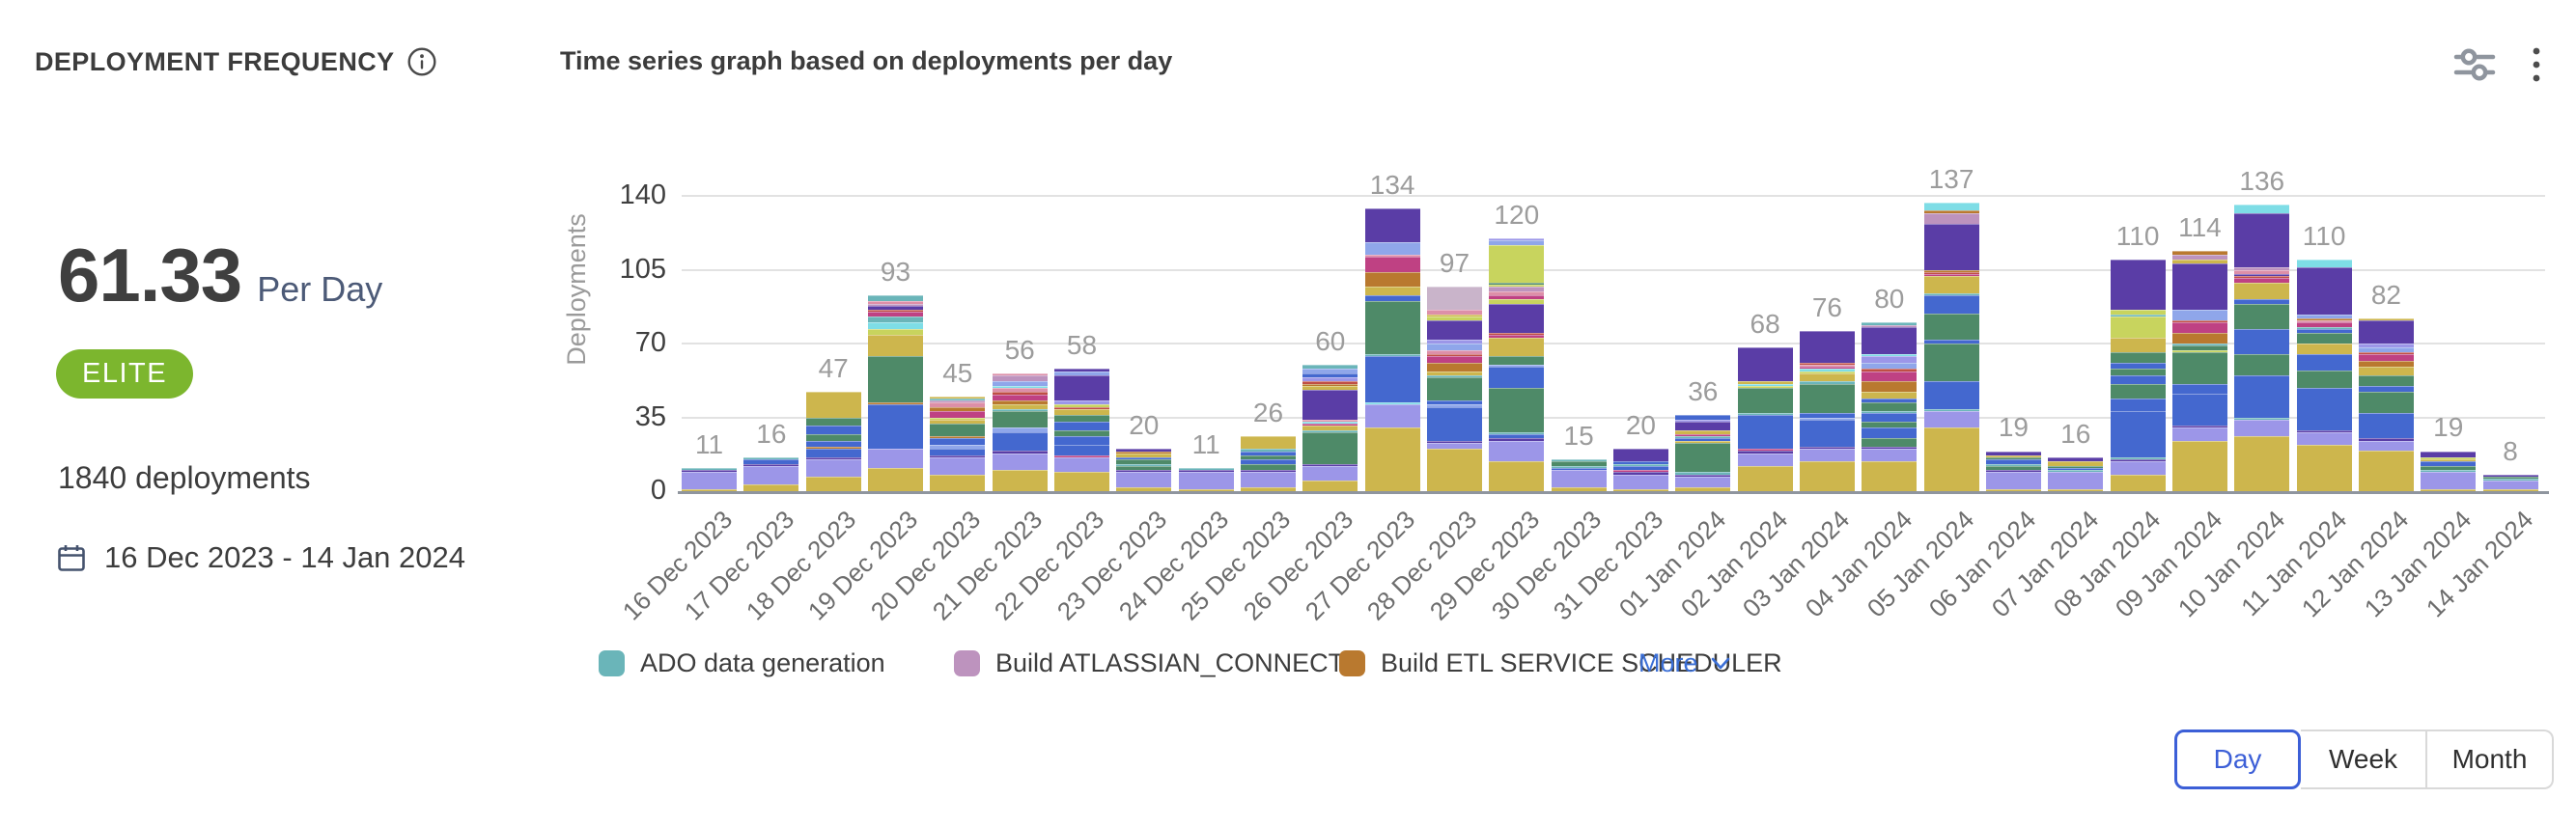 The image size is (2576, 826). I want to click on bar-11-jan-2024, so click(2324, 375).